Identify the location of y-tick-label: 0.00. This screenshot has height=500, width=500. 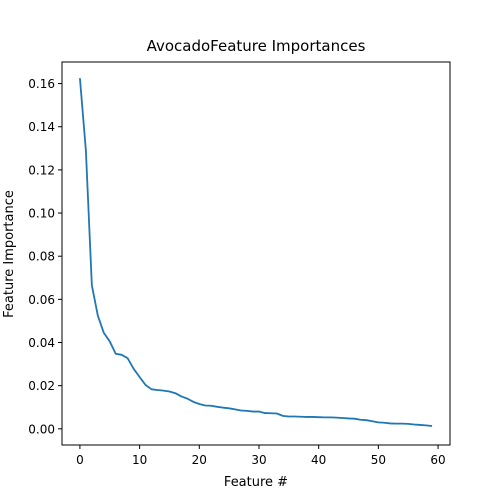
(41, 429).